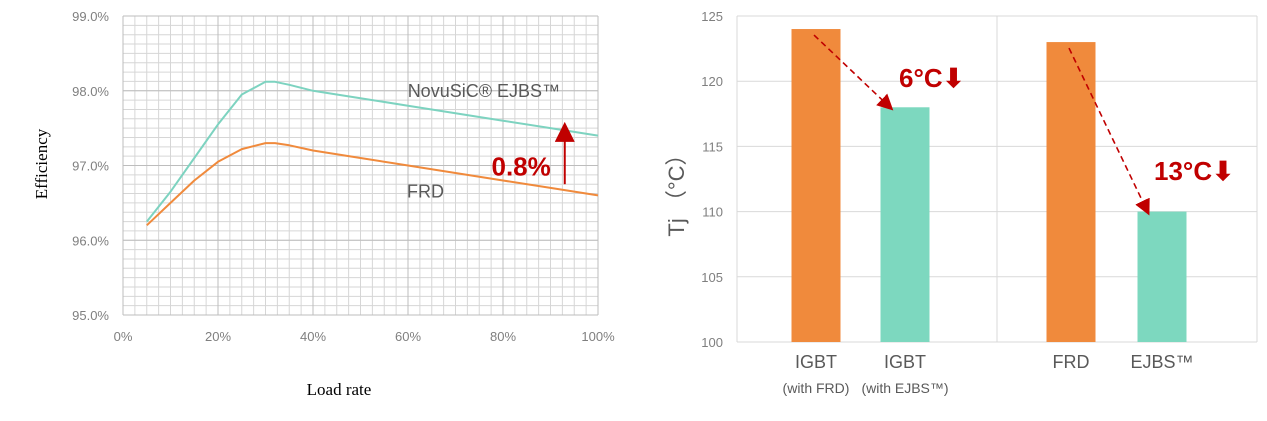 This screenshot has height=421, width=1267. What do you see at coordinates (90, 166) in the screenshot?
I see `y-tick-label: 97.0%` at bounding box center [90, 166].